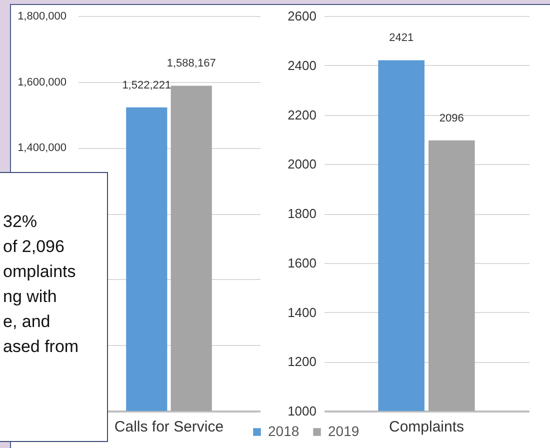 Image resolution: width=550 pixels, height=448 pixels. Describe the element at coordinates (302, 114) in the screenshot. I see `y-tick-label: 2200` at that location.